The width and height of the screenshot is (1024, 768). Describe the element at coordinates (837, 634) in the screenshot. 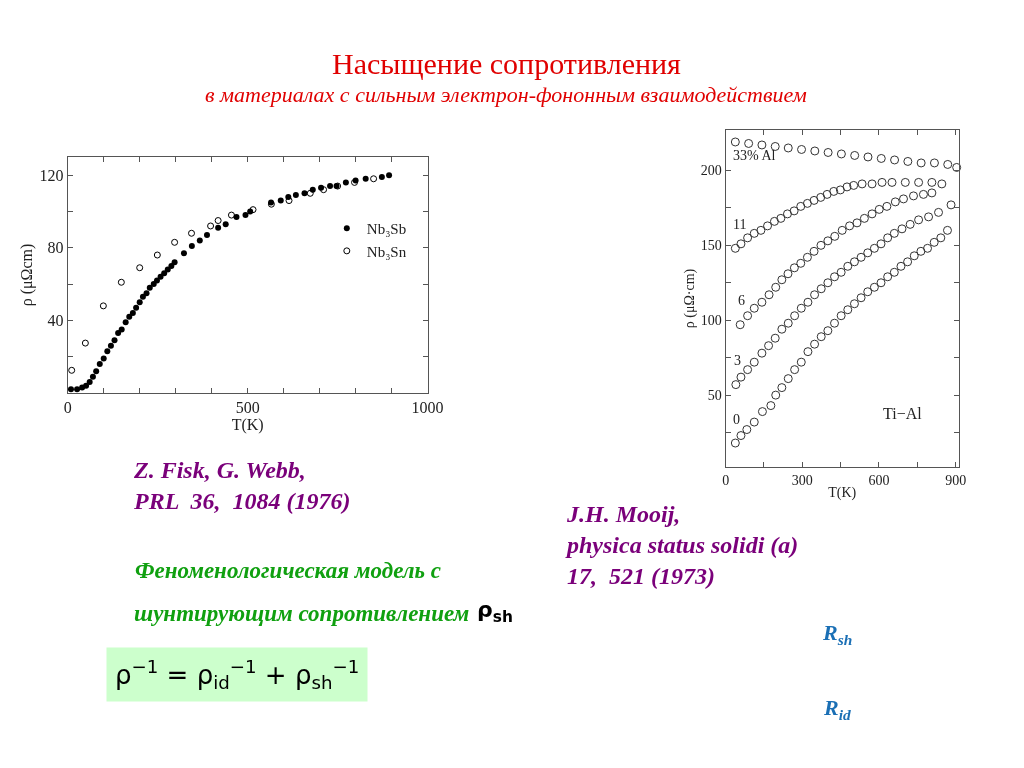

I see `text: R$_{sh}$` at that location.